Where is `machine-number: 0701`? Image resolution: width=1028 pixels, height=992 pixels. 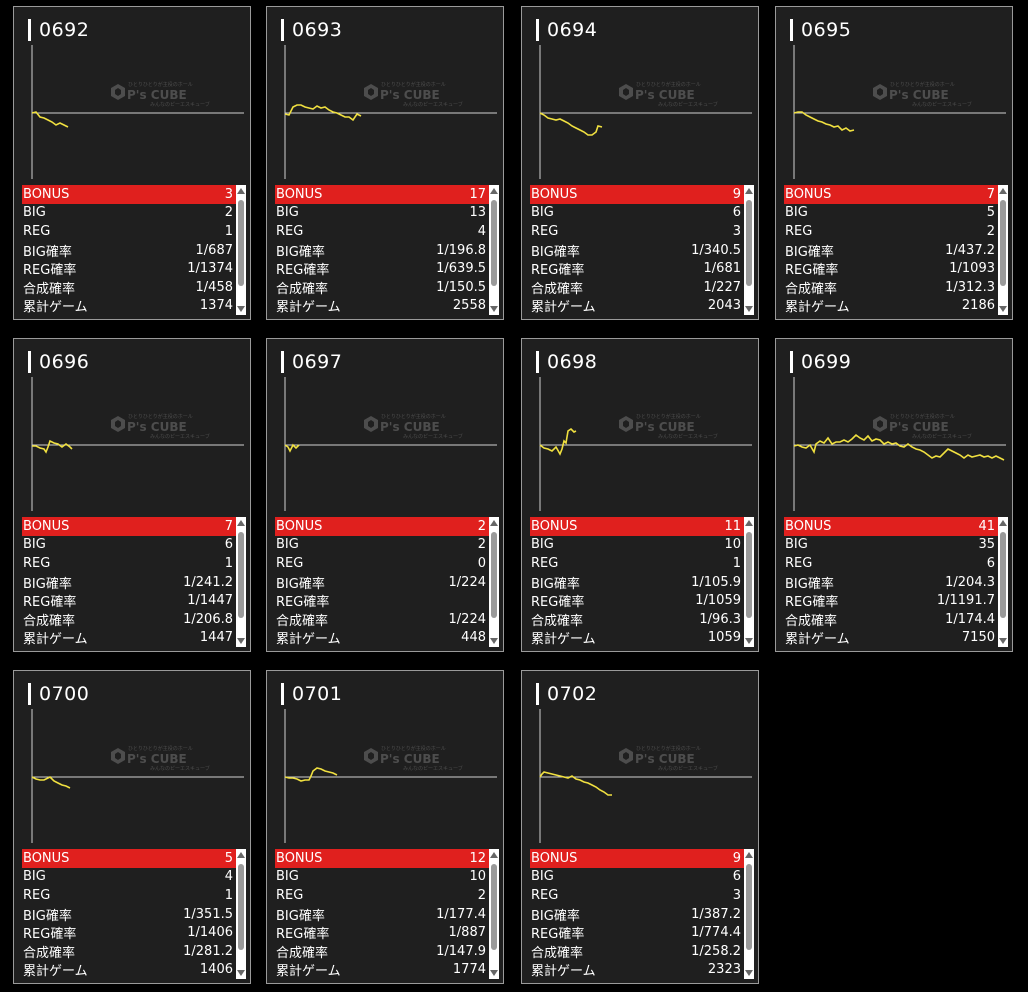
machine-number: 0701 is located at coordinates (317, 694).